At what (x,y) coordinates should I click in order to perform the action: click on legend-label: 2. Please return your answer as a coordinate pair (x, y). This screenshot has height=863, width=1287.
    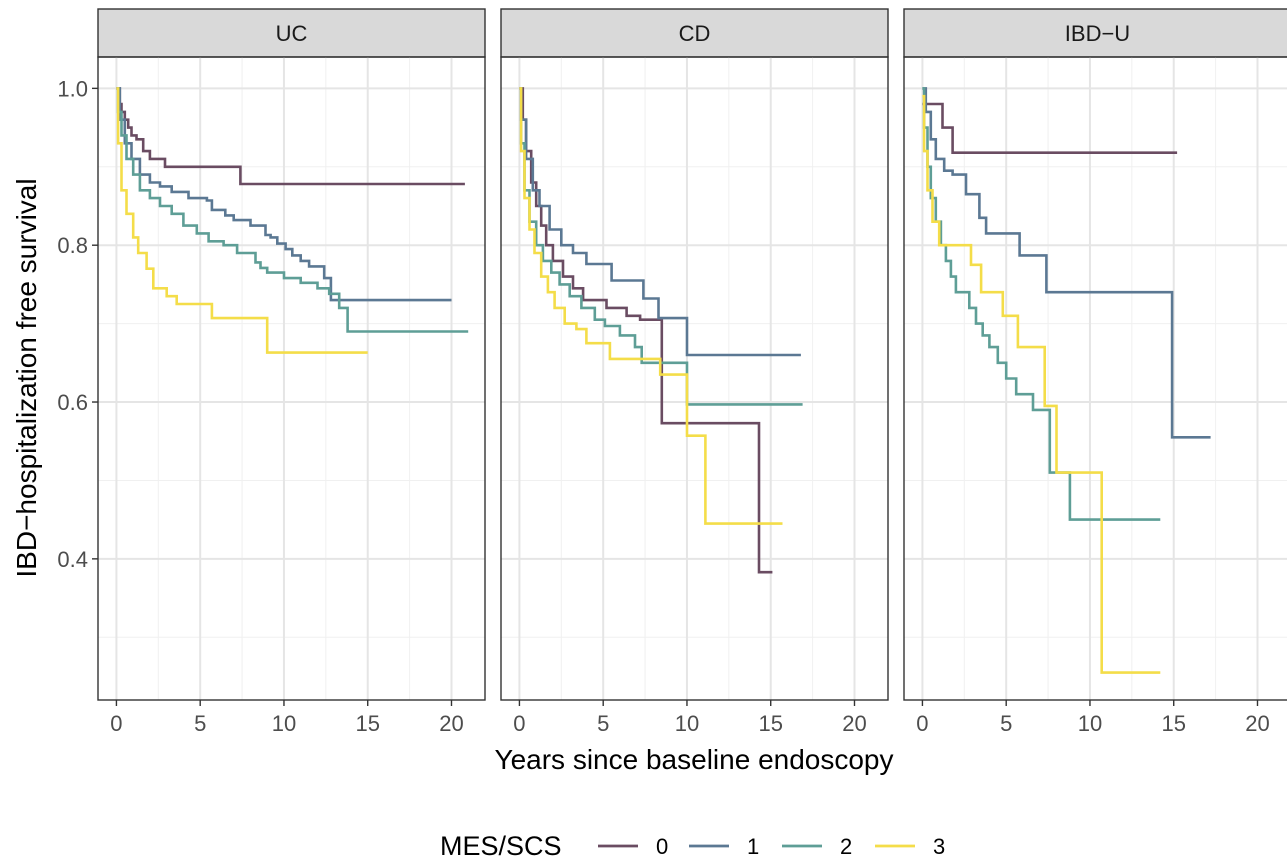
    Looking at the image, I should click on (846, 846).